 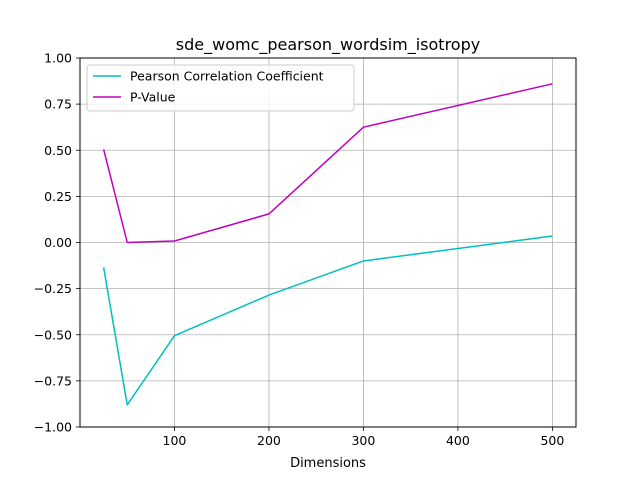 I want to click on x-tick-label: 100, so click(x=175, y=440).